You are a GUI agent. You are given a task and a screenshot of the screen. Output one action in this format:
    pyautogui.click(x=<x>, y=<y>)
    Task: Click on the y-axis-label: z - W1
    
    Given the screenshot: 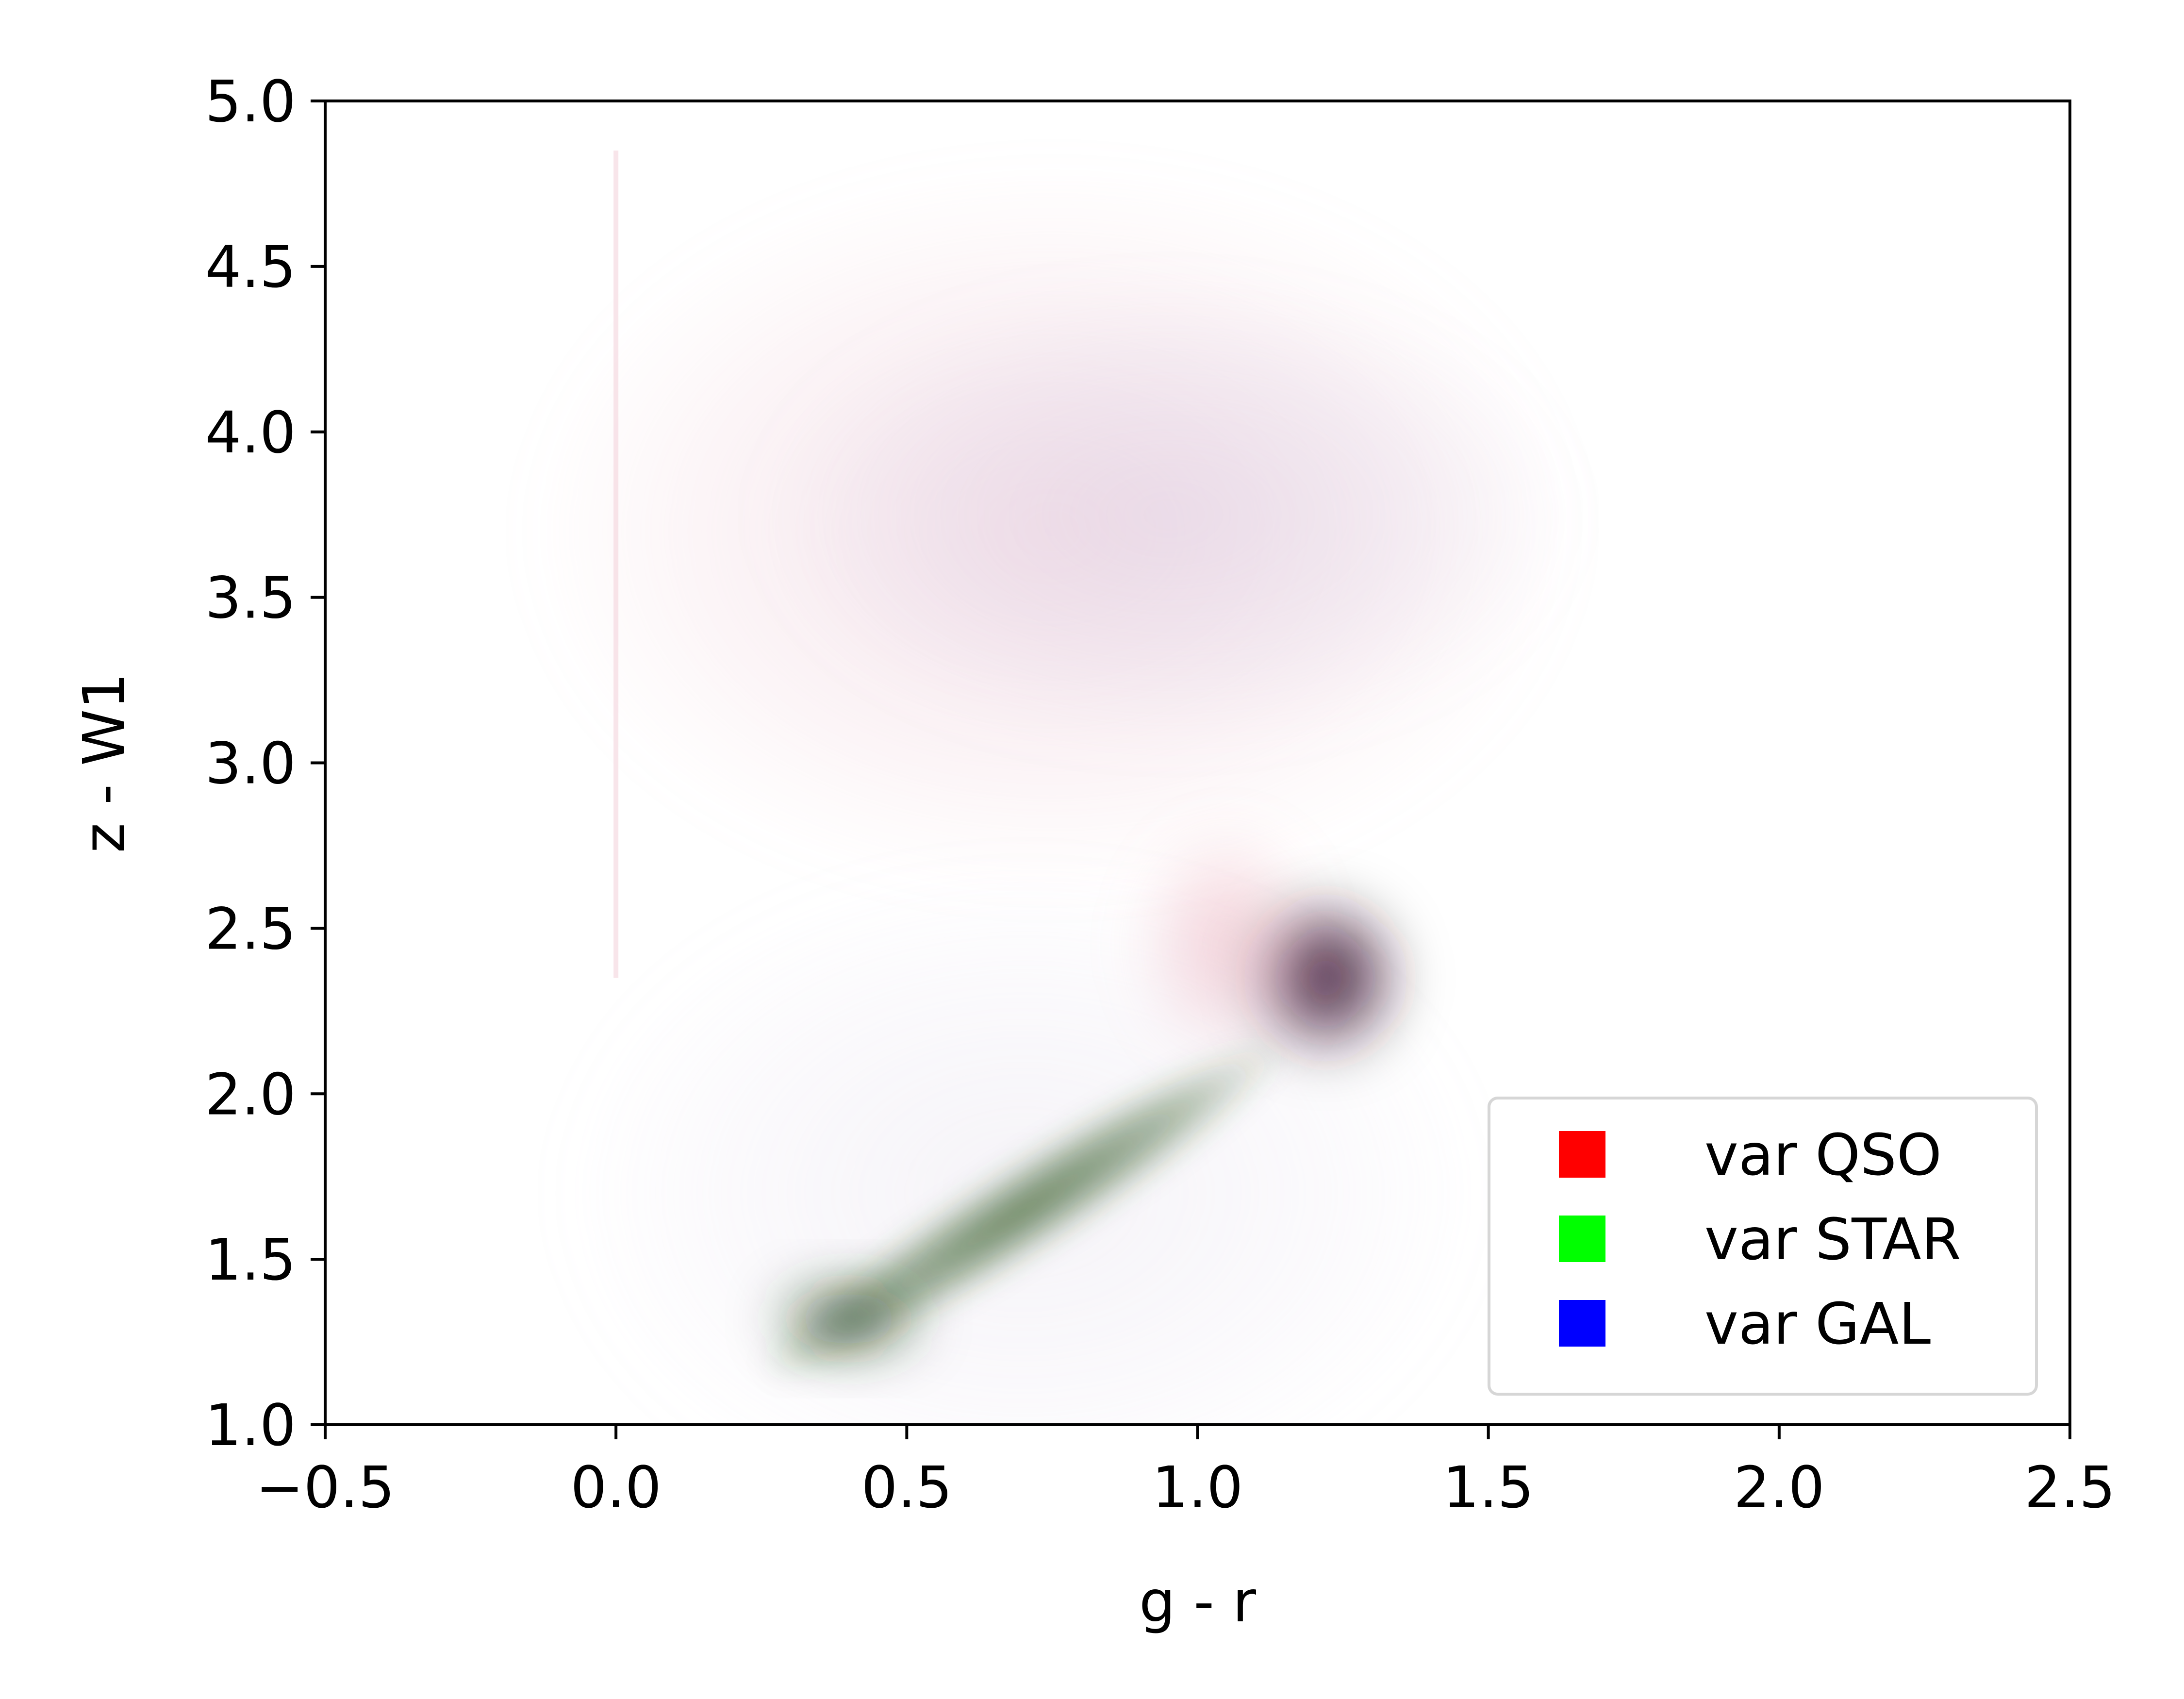 What is the action you would take?
    pyautogui.click(x=103, y=763)
    